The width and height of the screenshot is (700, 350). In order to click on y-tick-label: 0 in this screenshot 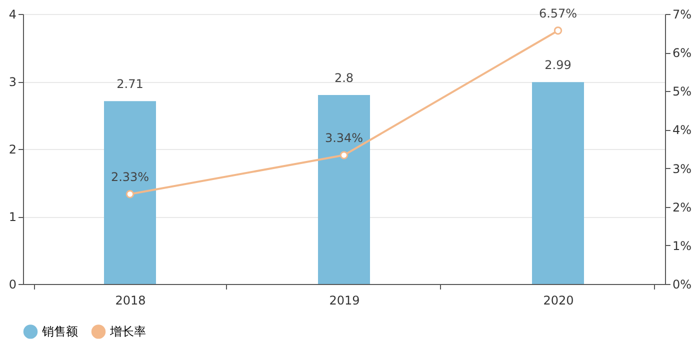, I will do `click(12, 285)`.